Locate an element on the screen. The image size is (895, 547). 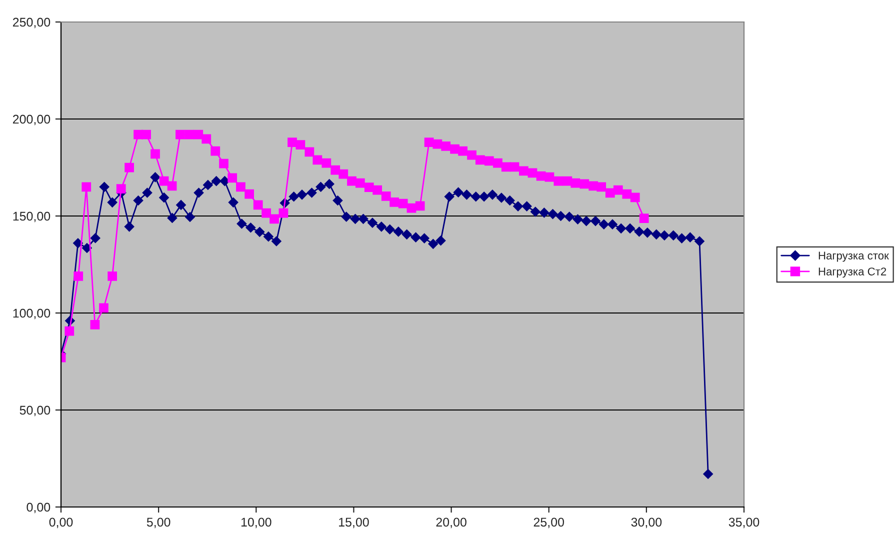
legend-label: Нагрузка сток is located at coordinates (853, 257).